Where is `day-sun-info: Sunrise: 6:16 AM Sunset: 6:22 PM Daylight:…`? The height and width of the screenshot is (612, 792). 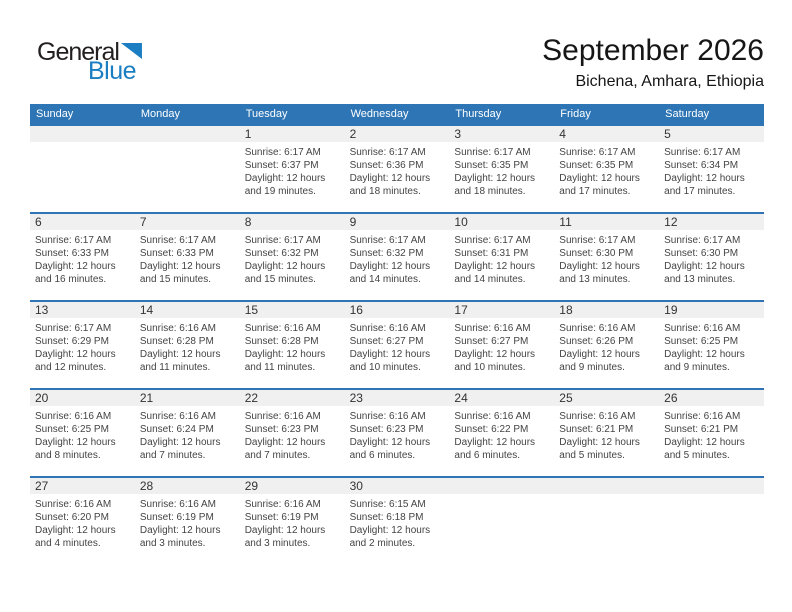 day-sun-info: Sunrise: 6:16 AM Sunset: 6:22 PM Daylight:… is located at coordinates (501, 434).